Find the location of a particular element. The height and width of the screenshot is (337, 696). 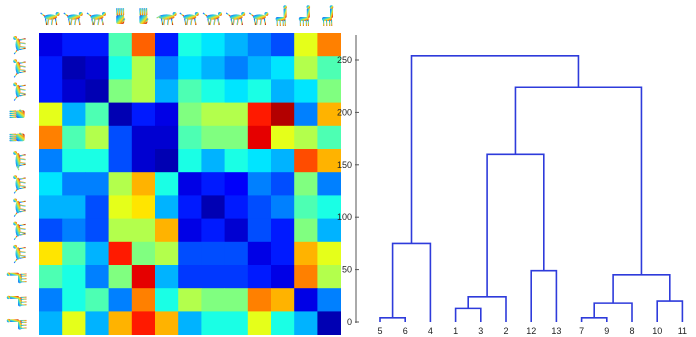

y-tick-label: 150 is located at coordinates (344, 165).